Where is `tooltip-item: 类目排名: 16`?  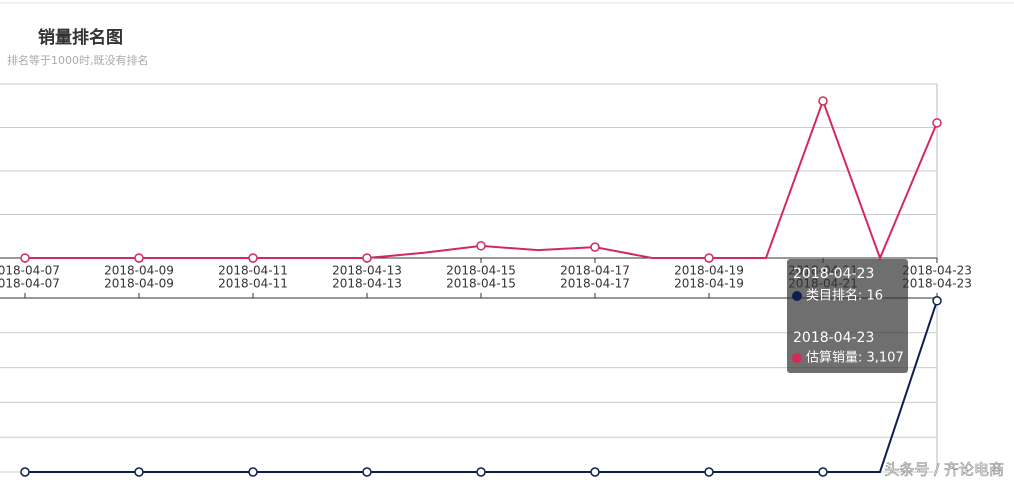
tooltip-item: 类目排名: 16 is located at coordinates (844, 296).